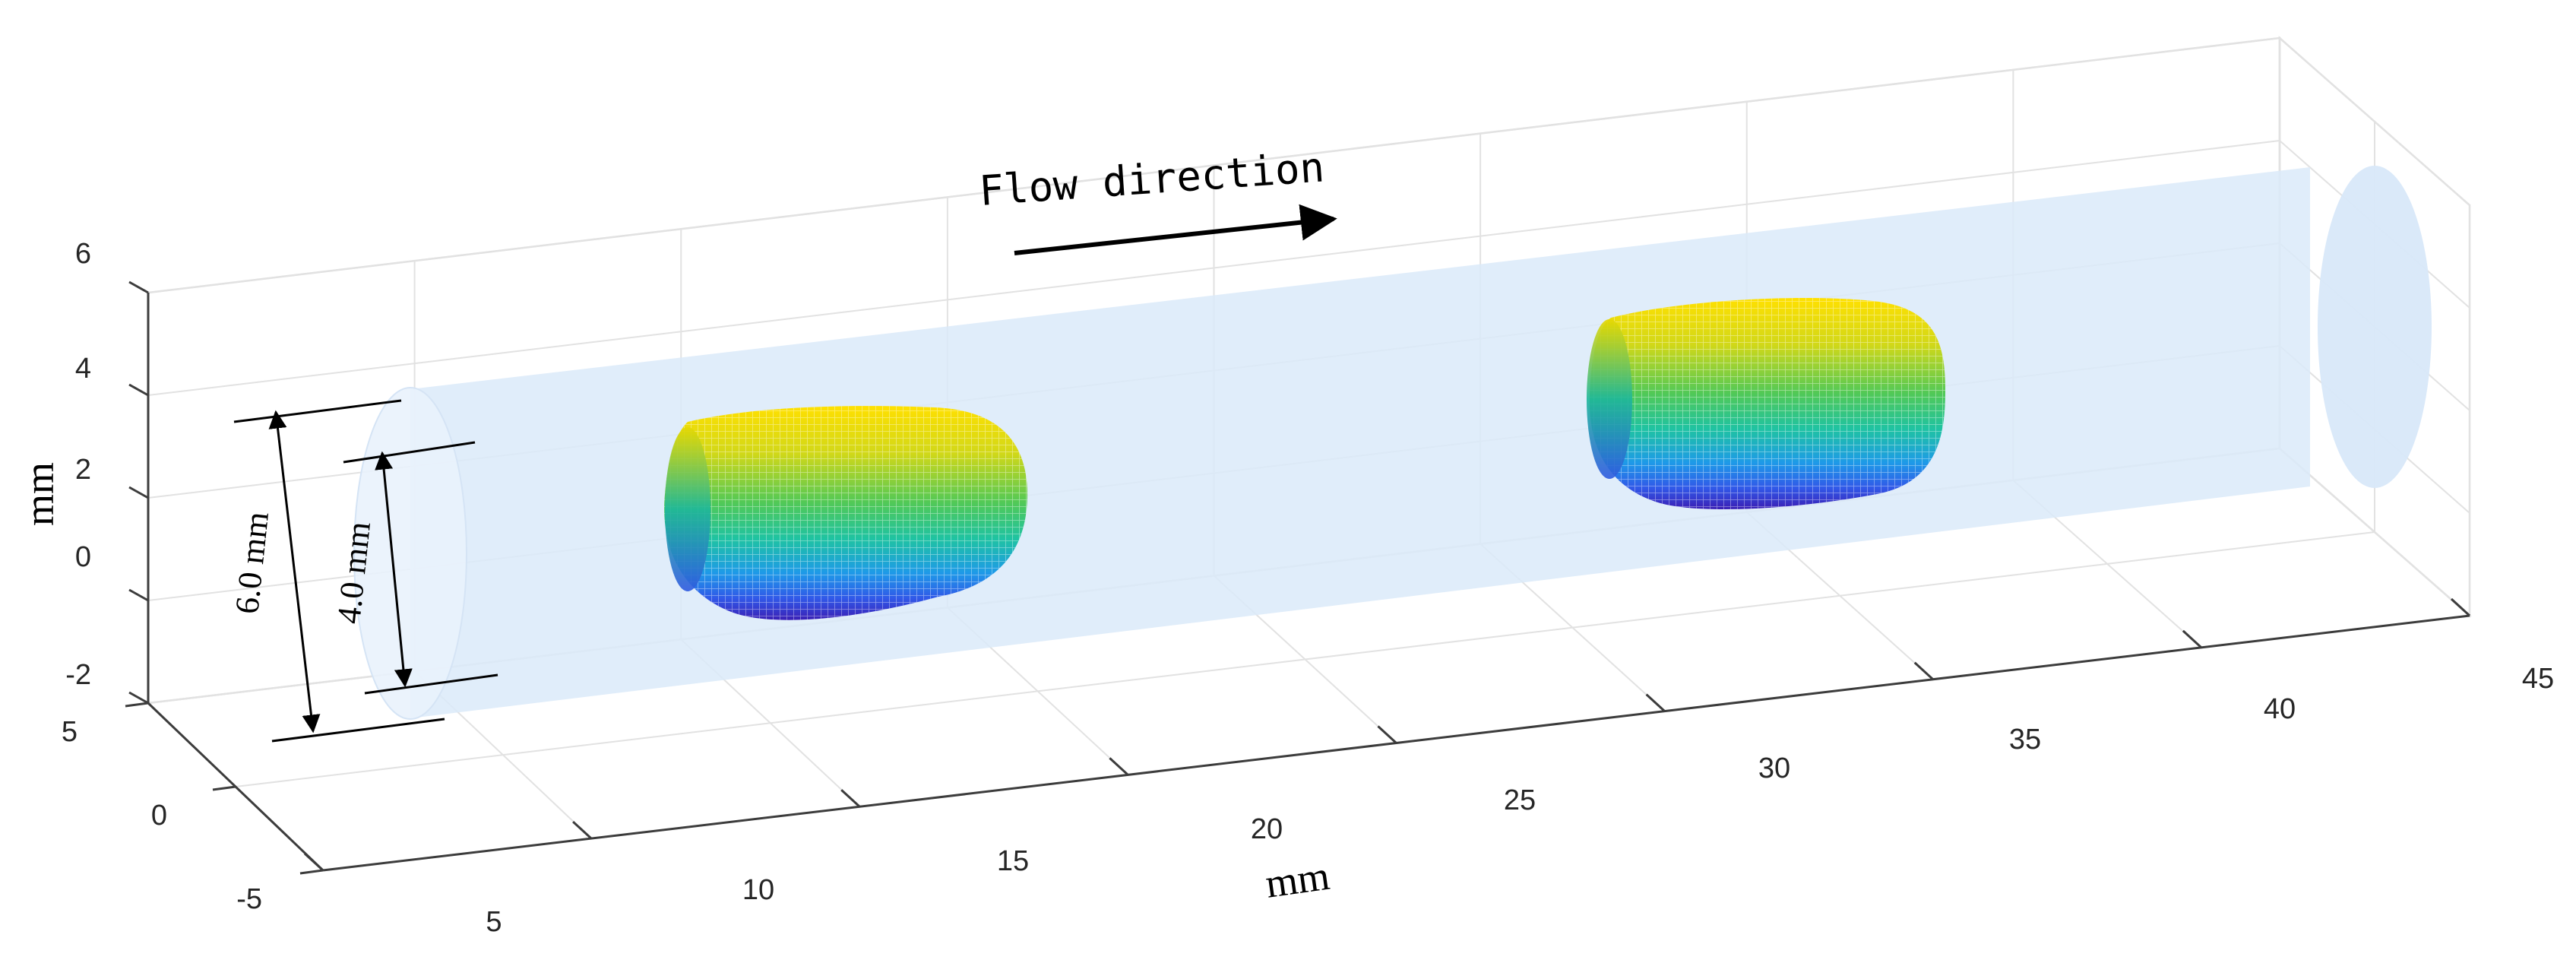 Image resolution: width=2576 pixels, height=960 pixels. What do you see at coordinates (249, 899) in the screenshot?
I see `y-tick: -5` at bounding box center [249, 899].